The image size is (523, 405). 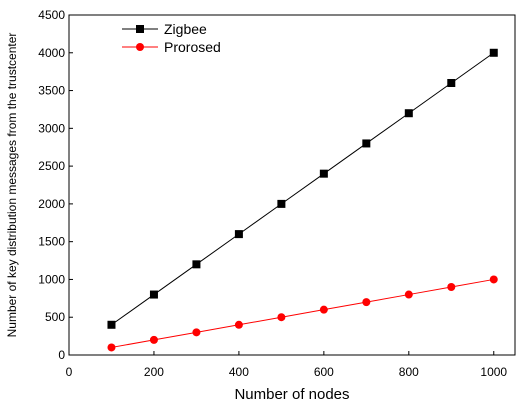 I want to click on y-tick-label: 2500, so click(x=51, y=166).